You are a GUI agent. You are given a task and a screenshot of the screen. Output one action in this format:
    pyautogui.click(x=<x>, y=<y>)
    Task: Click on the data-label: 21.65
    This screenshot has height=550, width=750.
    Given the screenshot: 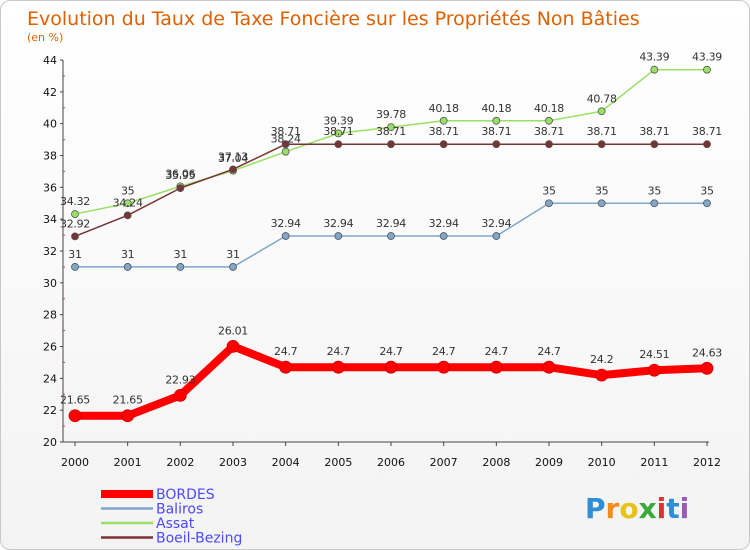 What is the action you would take?
    pyautogui.click(x=75, y=400)
    